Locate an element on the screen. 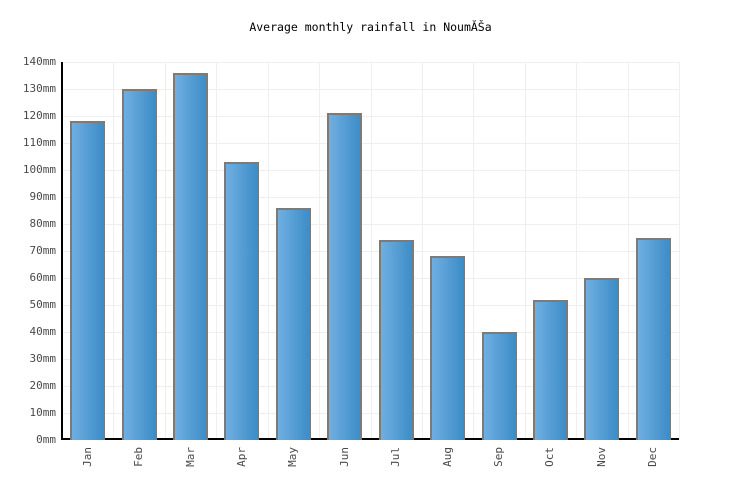 The width and height of the screenshot is (736, 500). bar-feb is located at coordinates (139, 264).